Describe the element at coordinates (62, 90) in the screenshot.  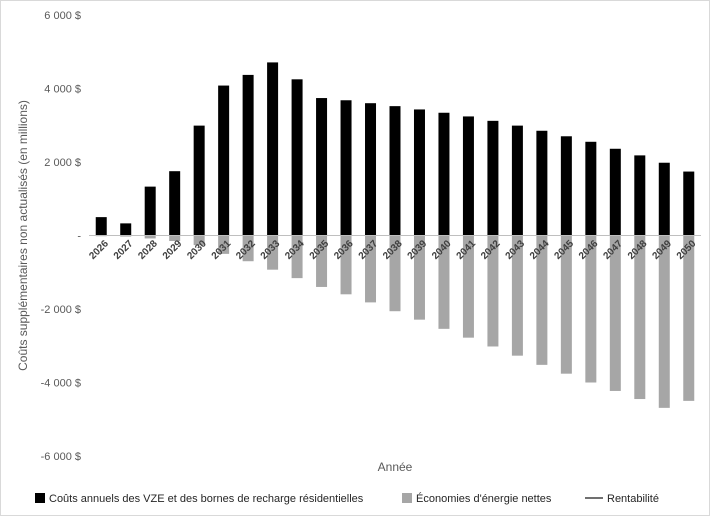
I see `y-tick-label: 4 000 $` at that location.